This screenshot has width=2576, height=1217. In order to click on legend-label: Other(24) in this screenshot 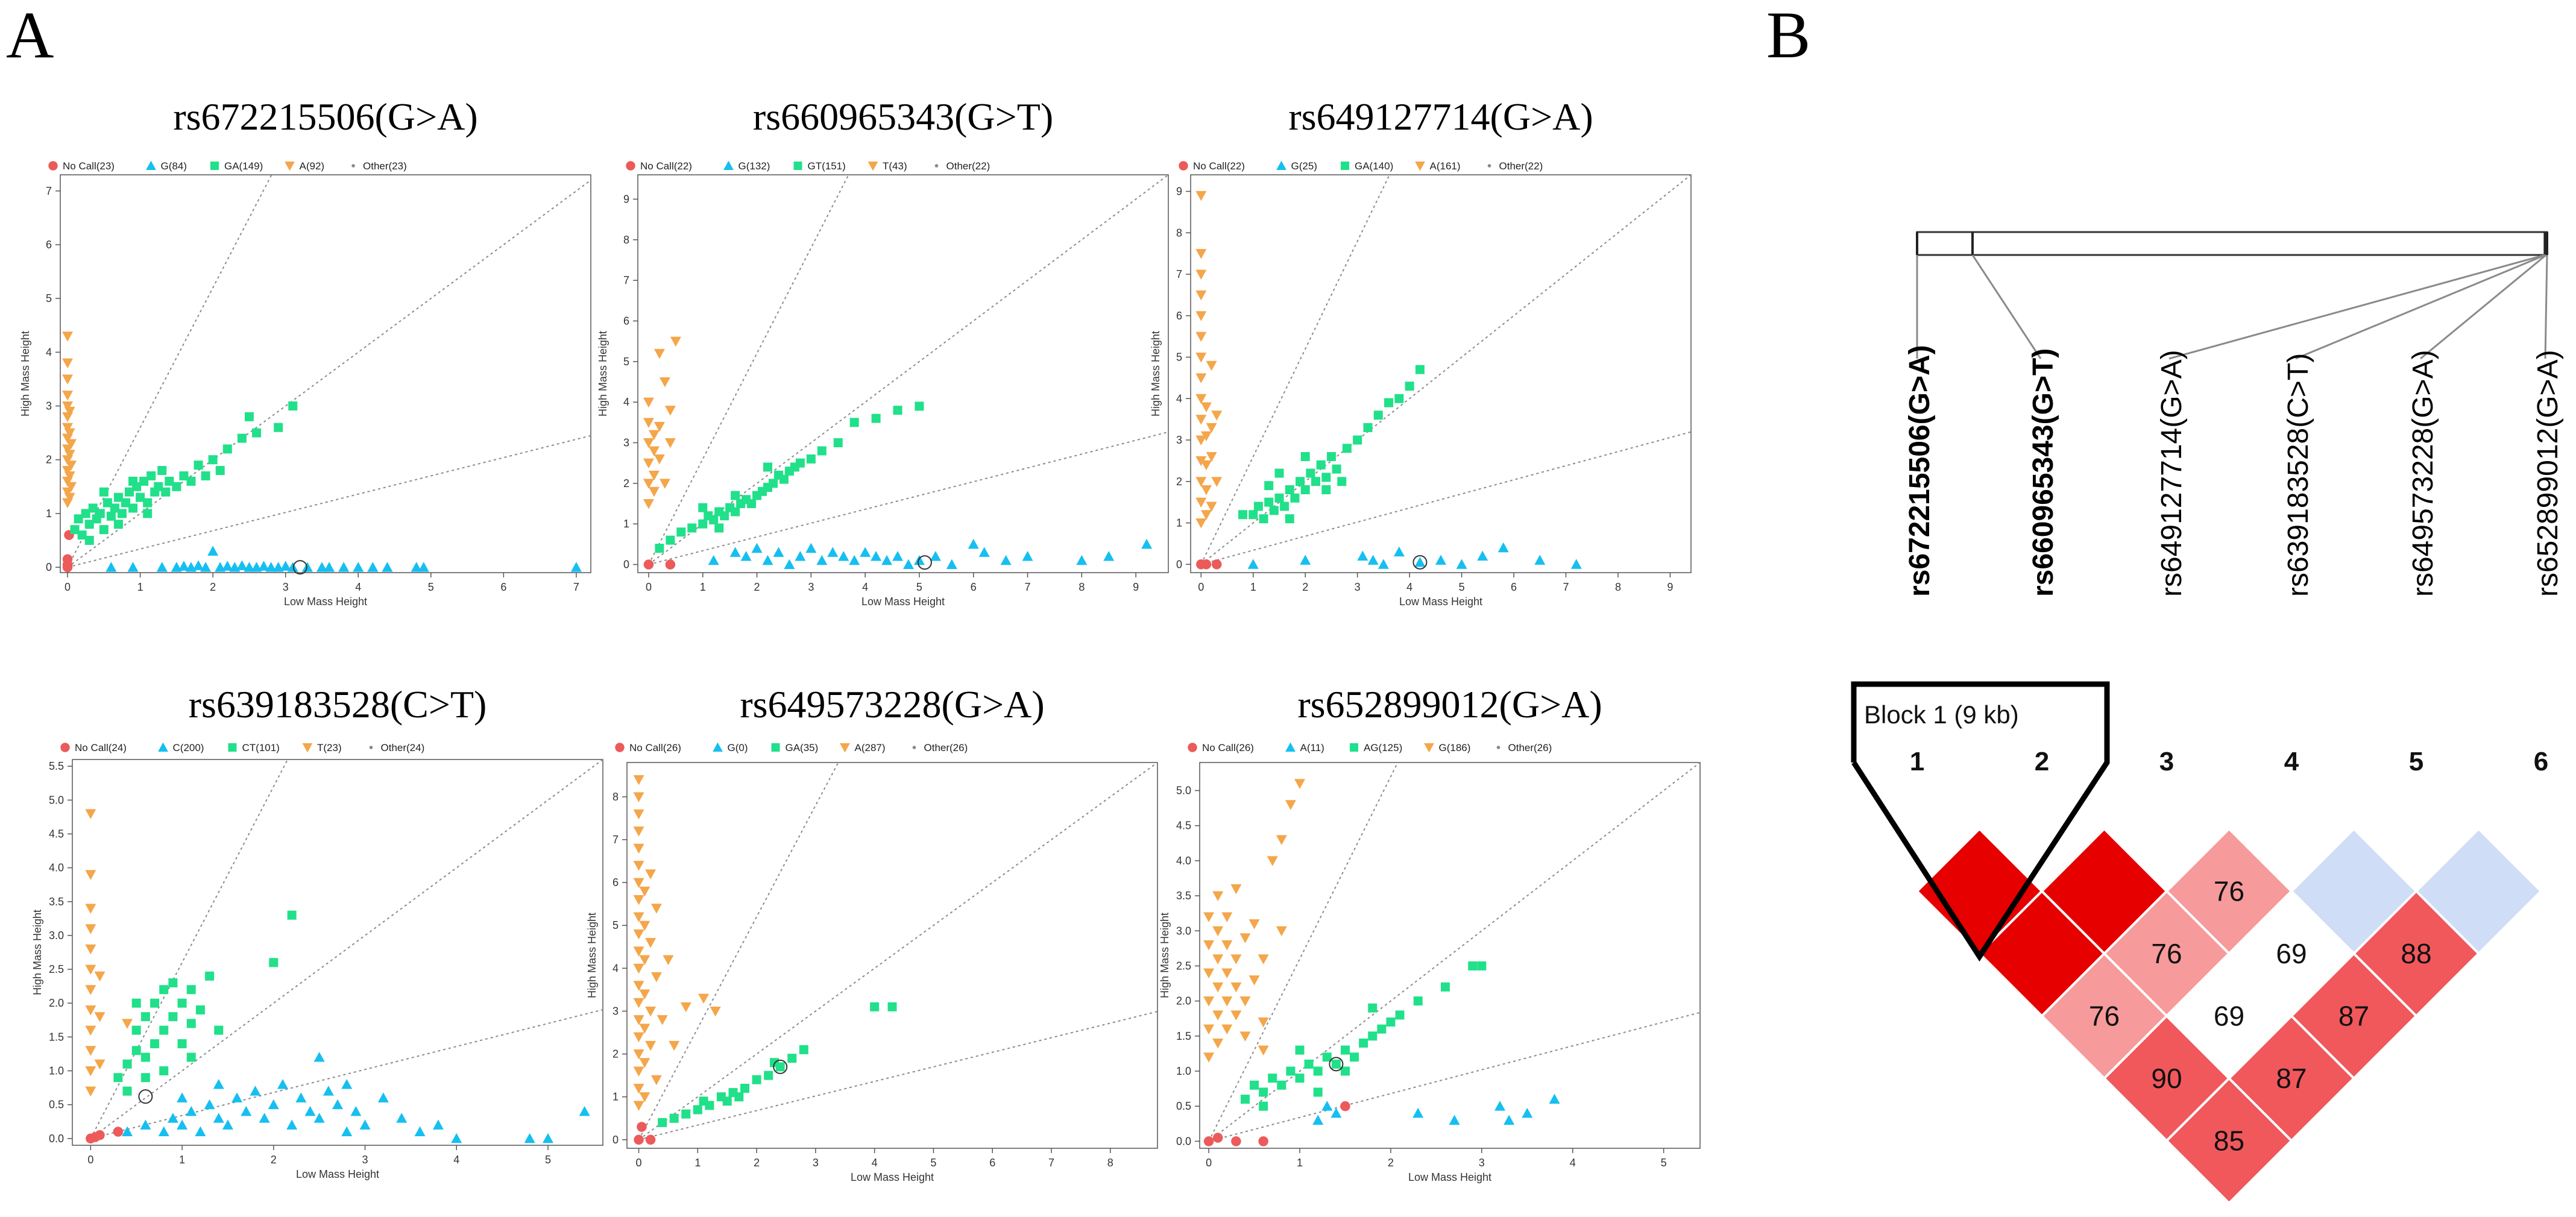, I will do `click(403, 747)`.